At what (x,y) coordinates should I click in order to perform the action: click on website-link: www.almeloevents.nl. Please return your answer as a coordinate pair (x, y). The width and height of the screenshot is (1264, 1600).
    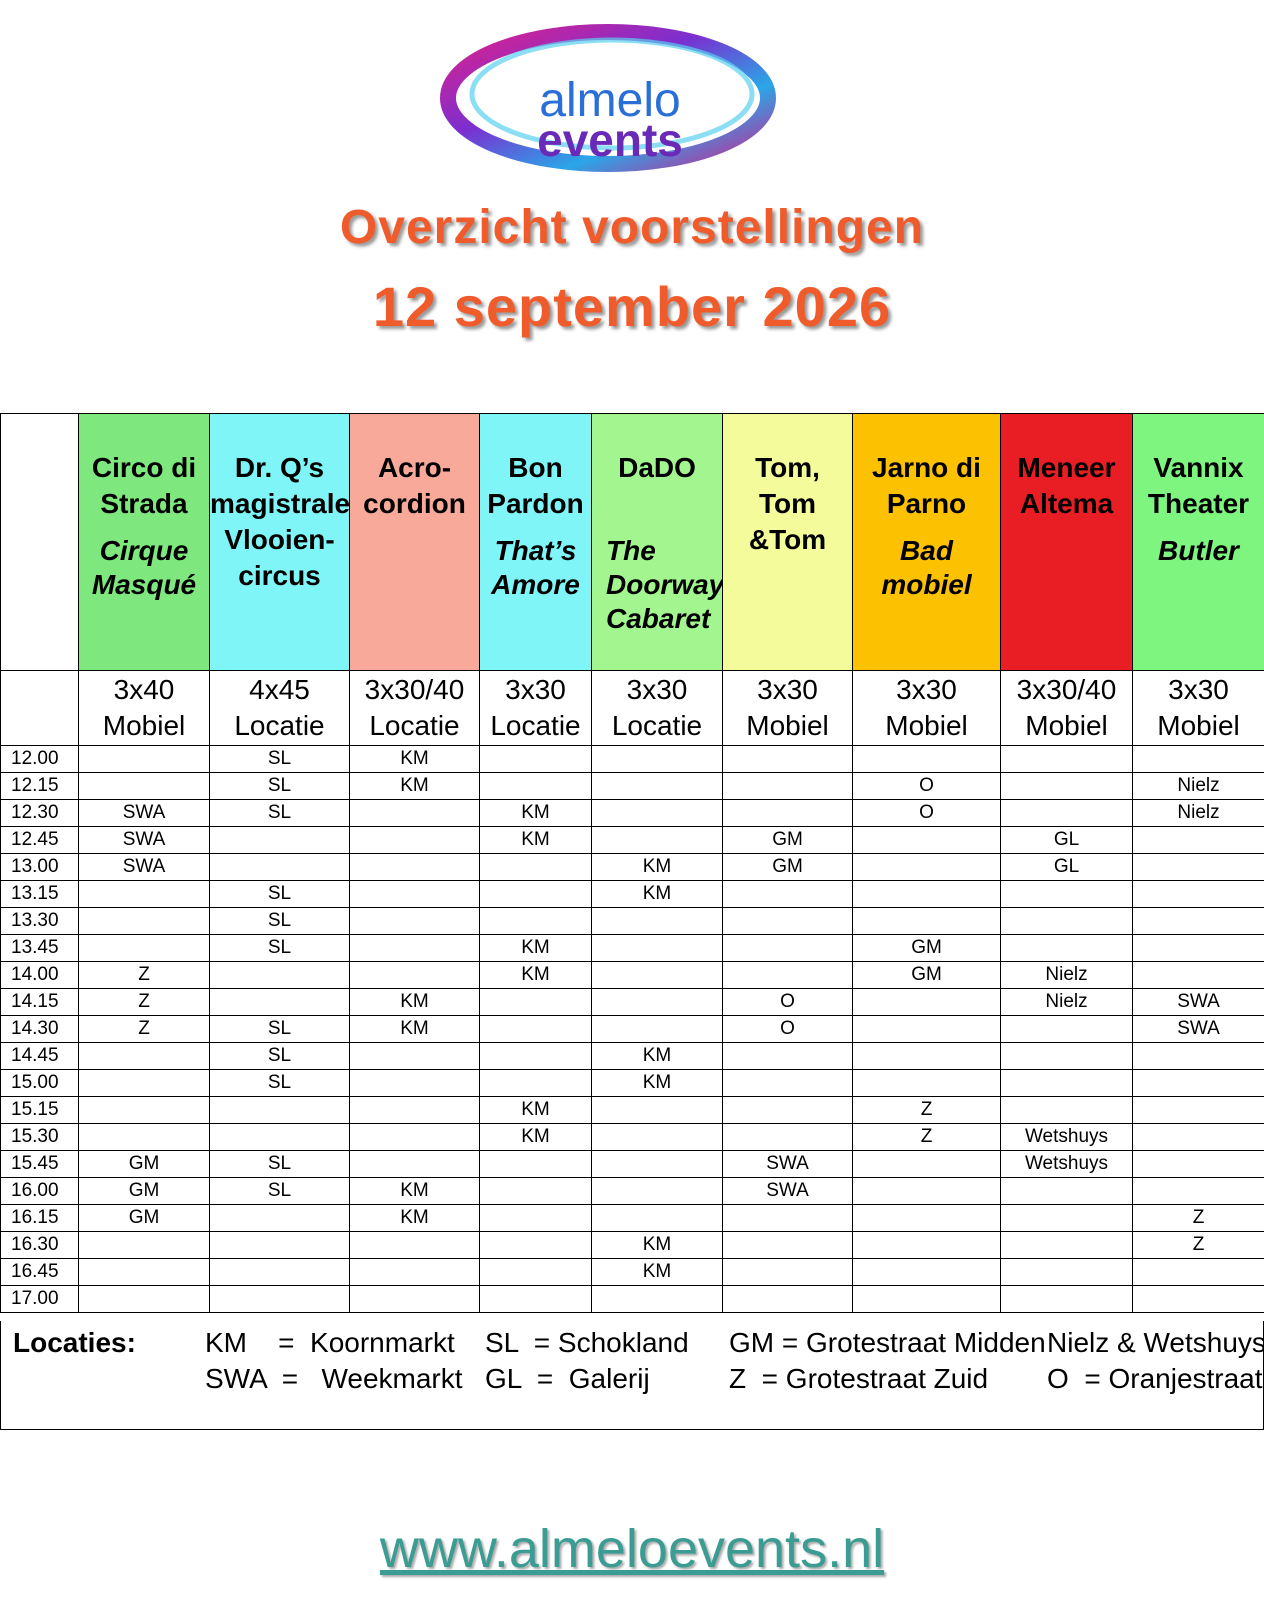
    Looking at the image, I should click on (632, 1549).